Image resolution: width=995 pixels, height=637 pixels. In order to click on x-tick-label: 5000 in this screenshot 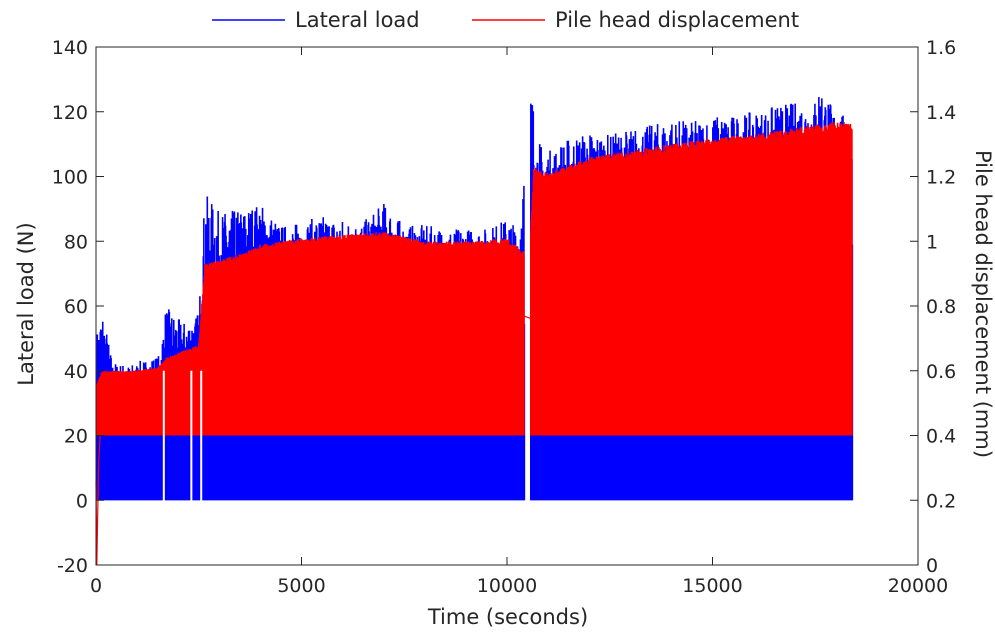, I will do `click(301, 586)`.